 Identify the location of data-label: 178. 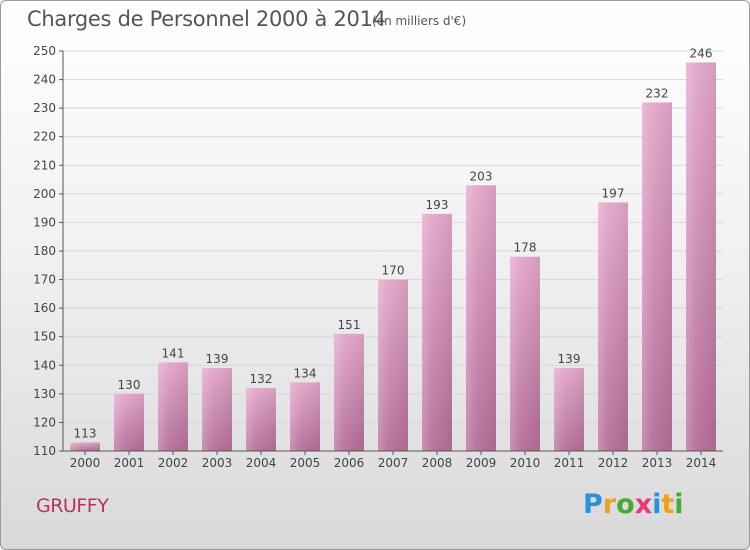
(525, 248).